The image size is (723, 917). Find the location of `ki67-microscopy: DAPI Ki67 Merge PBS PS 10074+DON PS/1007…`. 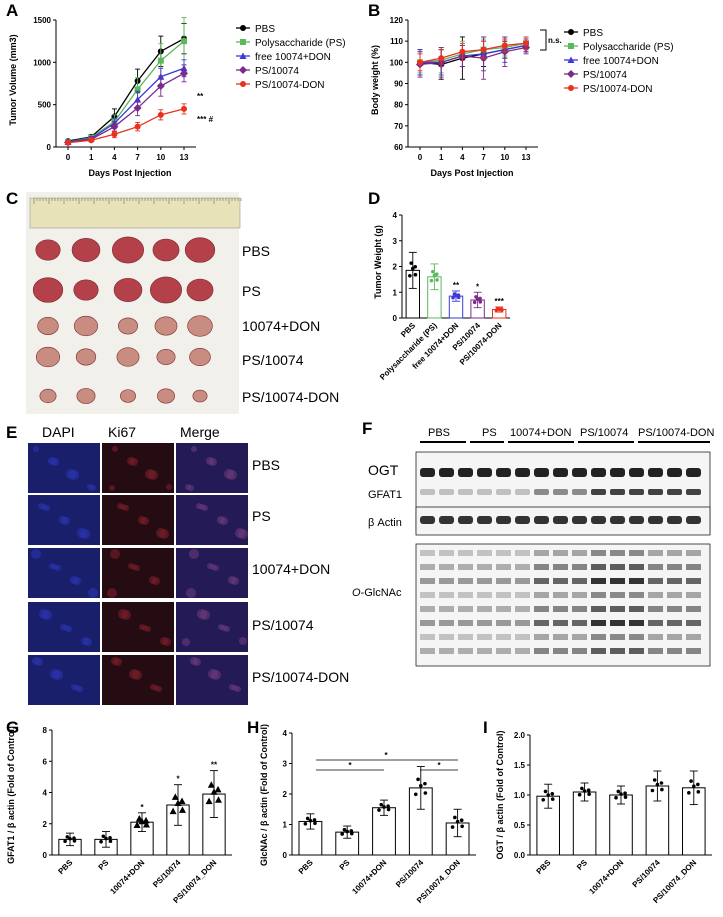

ki67-microscopy: DAPI Ki67 Merge PBS PS 10074+DON PS/1007… is located at coordinates (188, 564).